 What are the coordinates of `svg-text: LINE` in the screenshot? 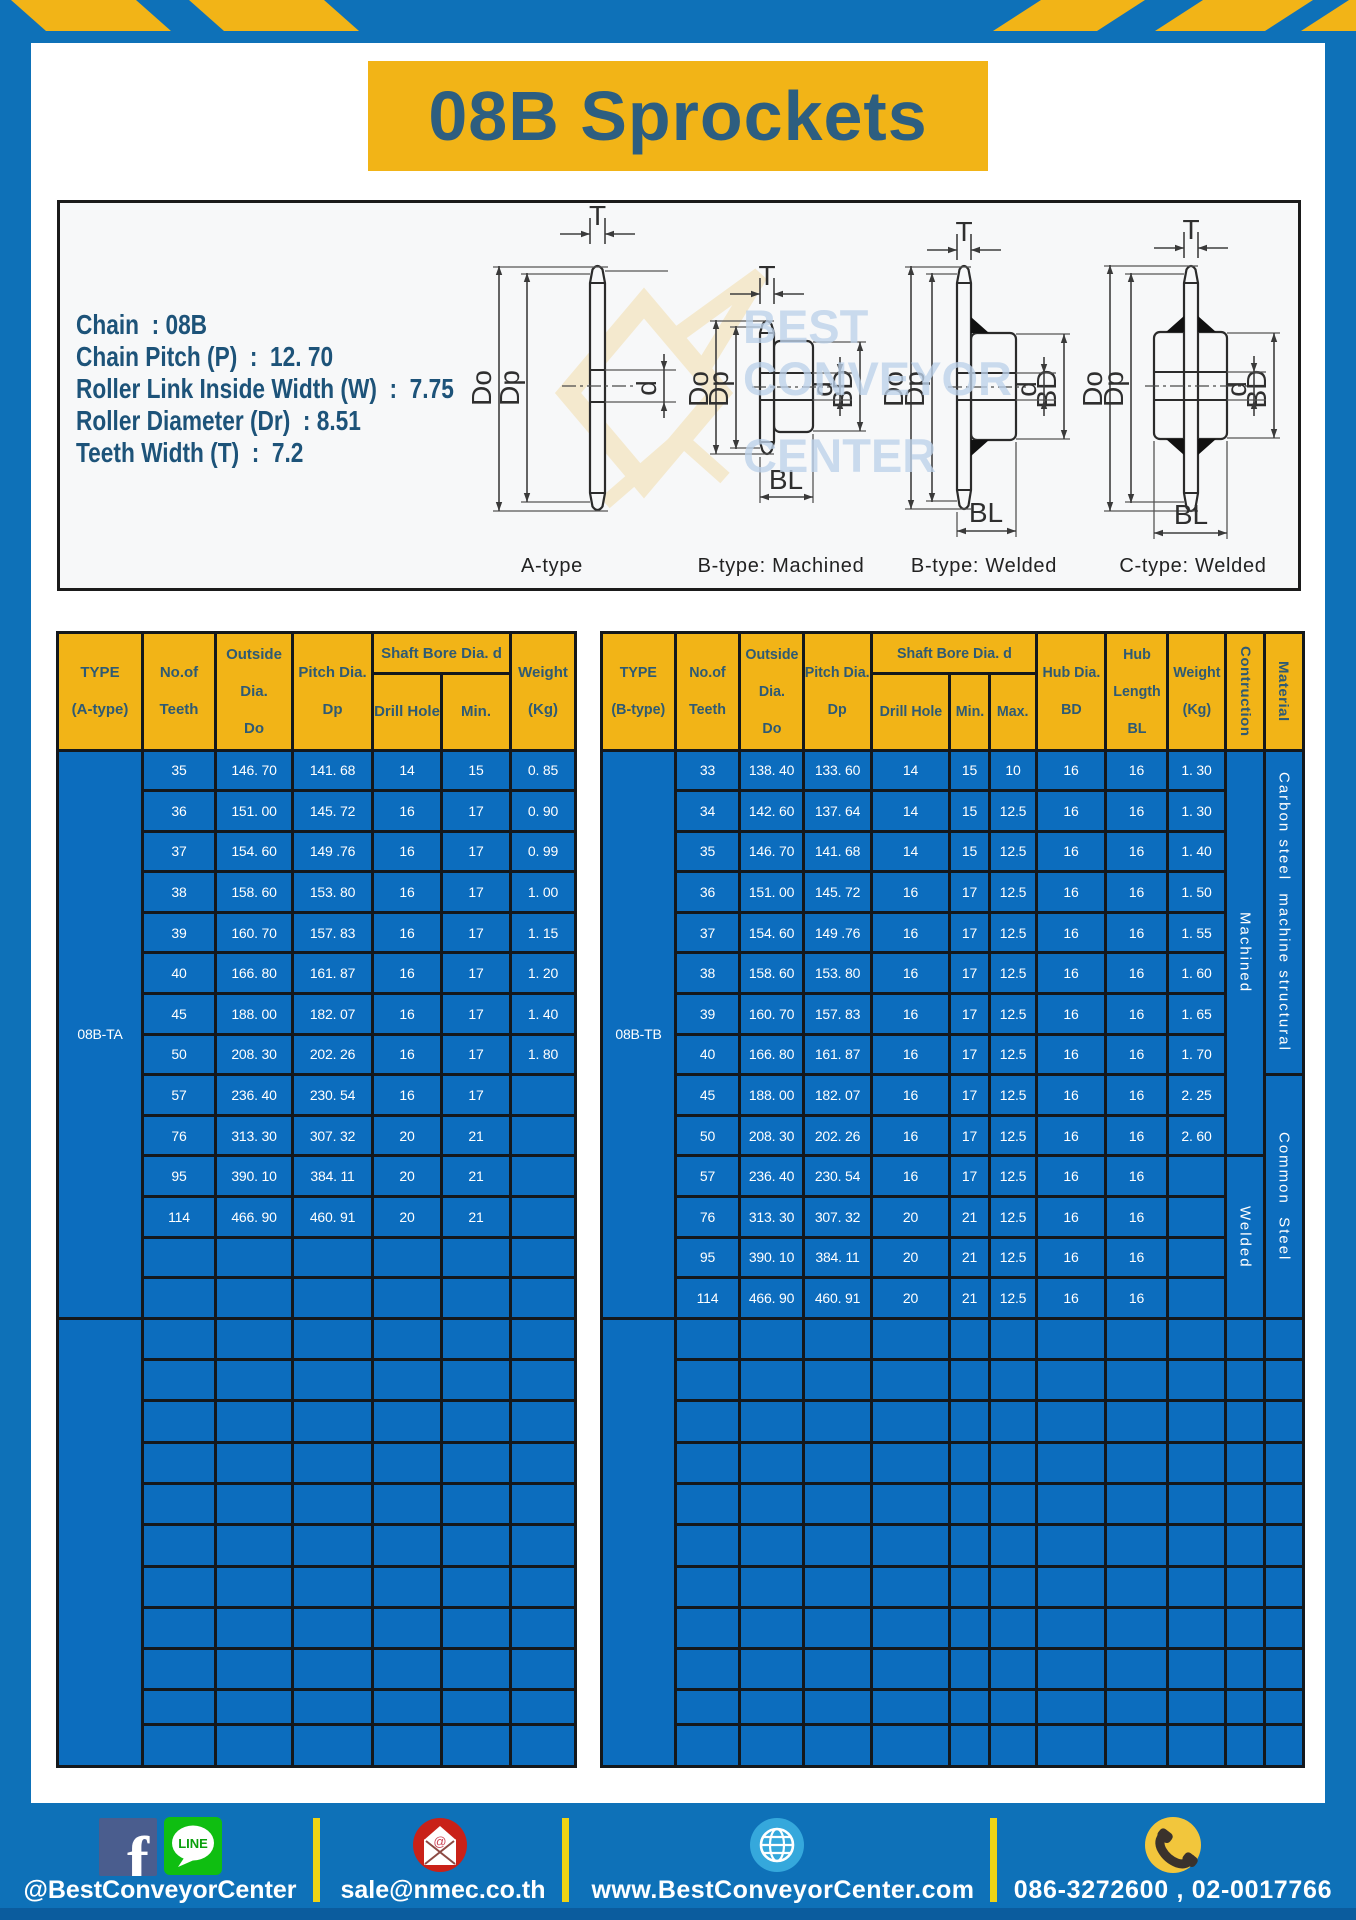 It's located at (193, 1843).